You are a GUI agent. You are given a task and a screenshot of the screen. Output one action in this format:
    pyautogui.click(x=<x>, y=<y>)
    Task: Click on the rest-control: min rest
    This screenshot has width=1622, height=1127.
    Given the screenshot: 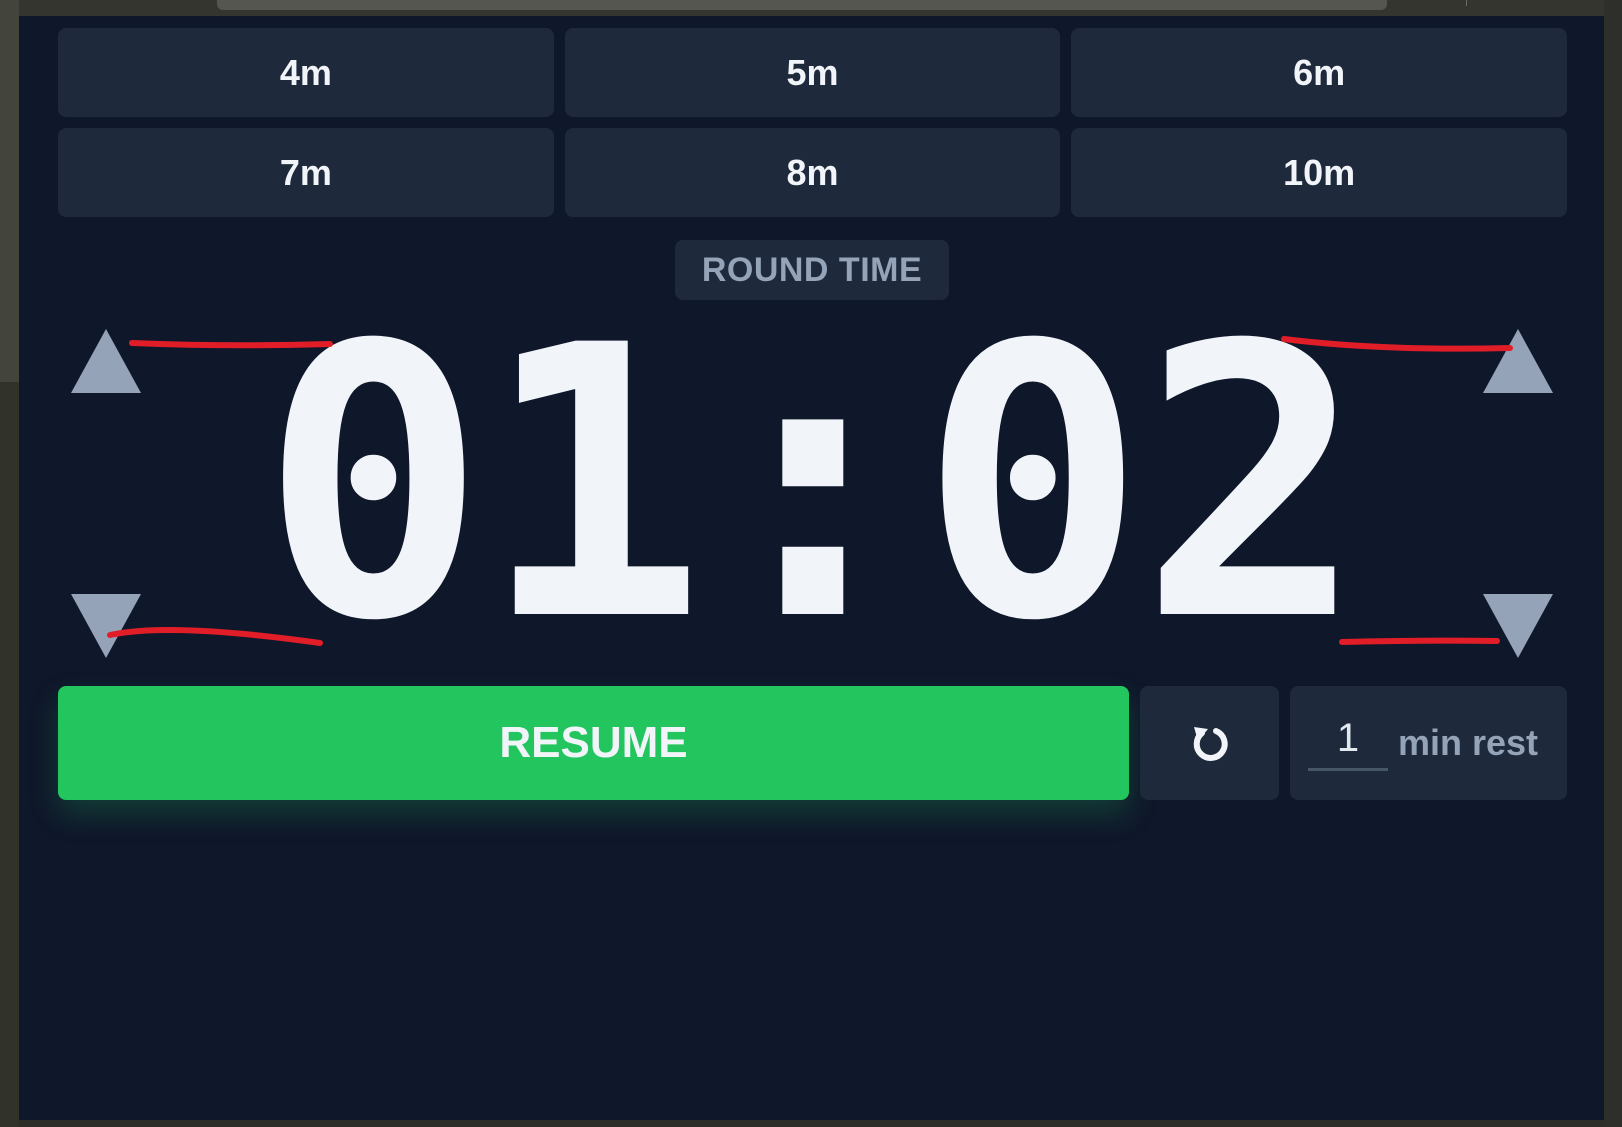 What is the action you would take?
    pyautogui.click(x=1428, y=743)
    